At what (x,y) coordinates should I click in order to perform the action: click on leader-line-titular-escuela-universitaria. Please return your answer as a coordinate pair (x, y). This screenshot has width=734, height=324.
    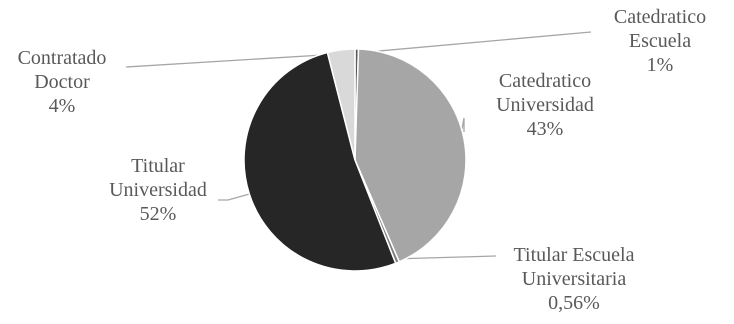
    Looking at the image, I should click on (446, 257).